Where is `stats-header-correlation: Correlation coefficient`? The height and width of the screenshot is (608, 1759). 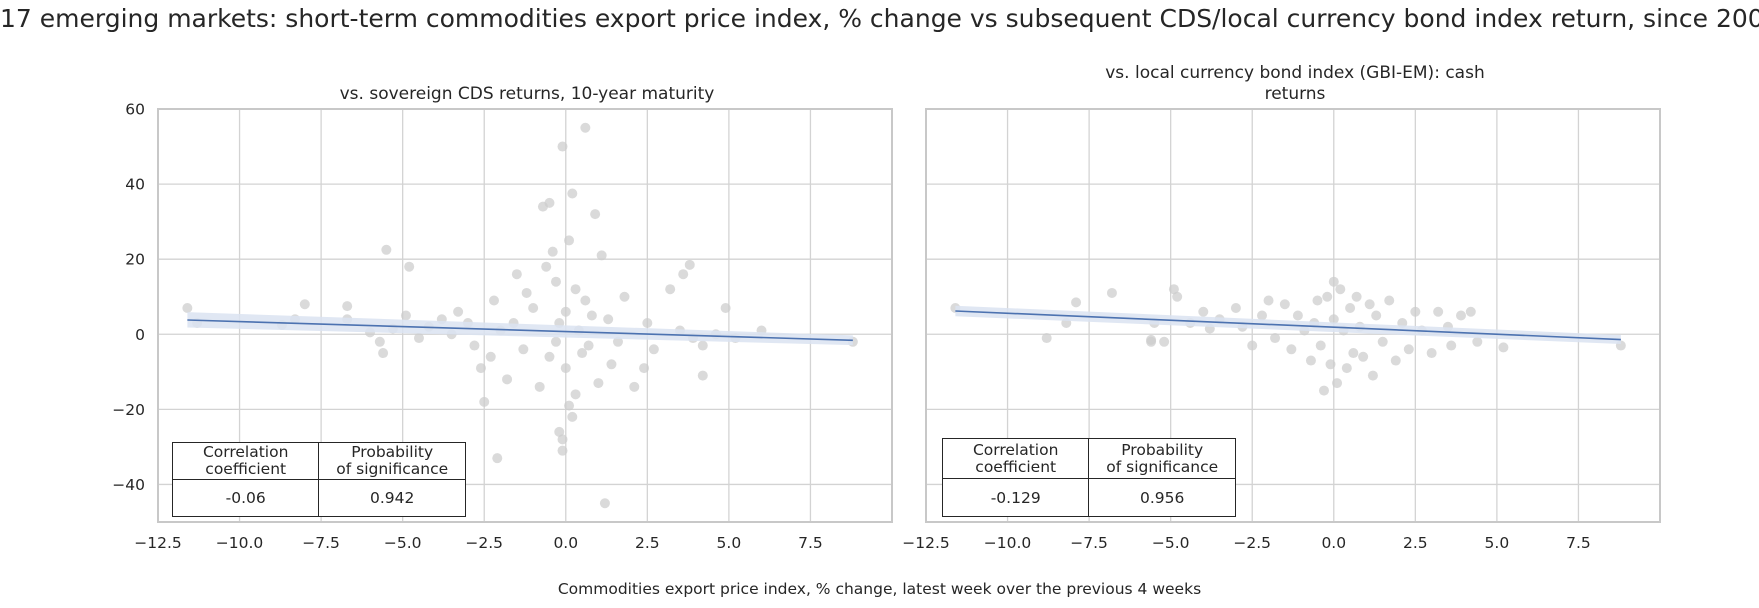
stats-header-correlation: Correlation coefficient is located at coordinates (1015, 458).